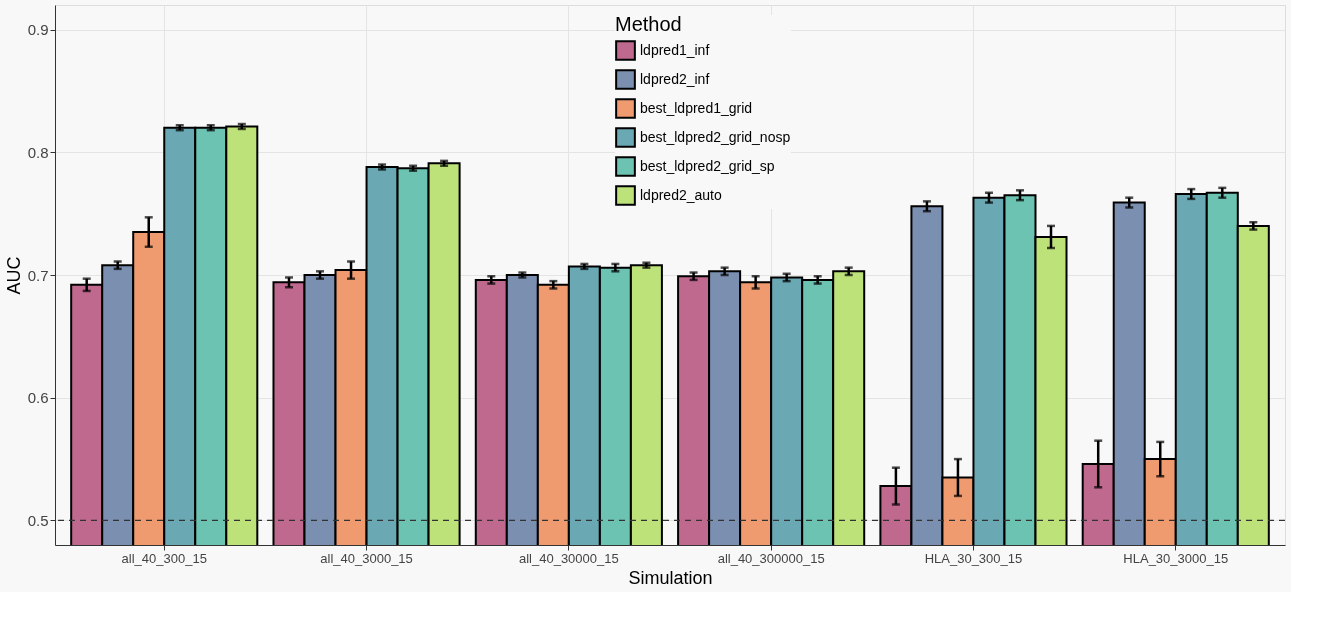  Describe the element at coordinates (38, 30) in the screenshot. I see `y-tick-label: 0.9` at that location.